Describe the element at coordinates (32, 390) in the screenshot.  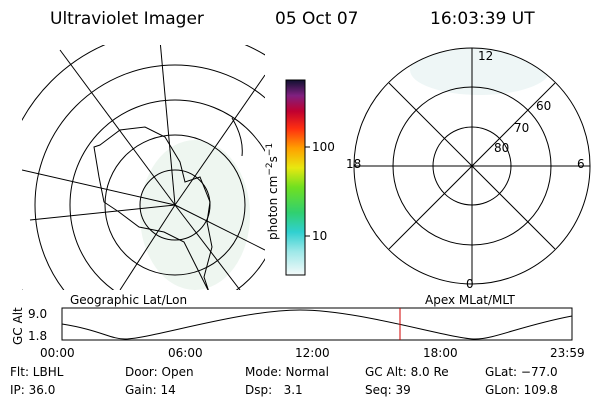
I see `info-field: IP: 36.0` at that location.